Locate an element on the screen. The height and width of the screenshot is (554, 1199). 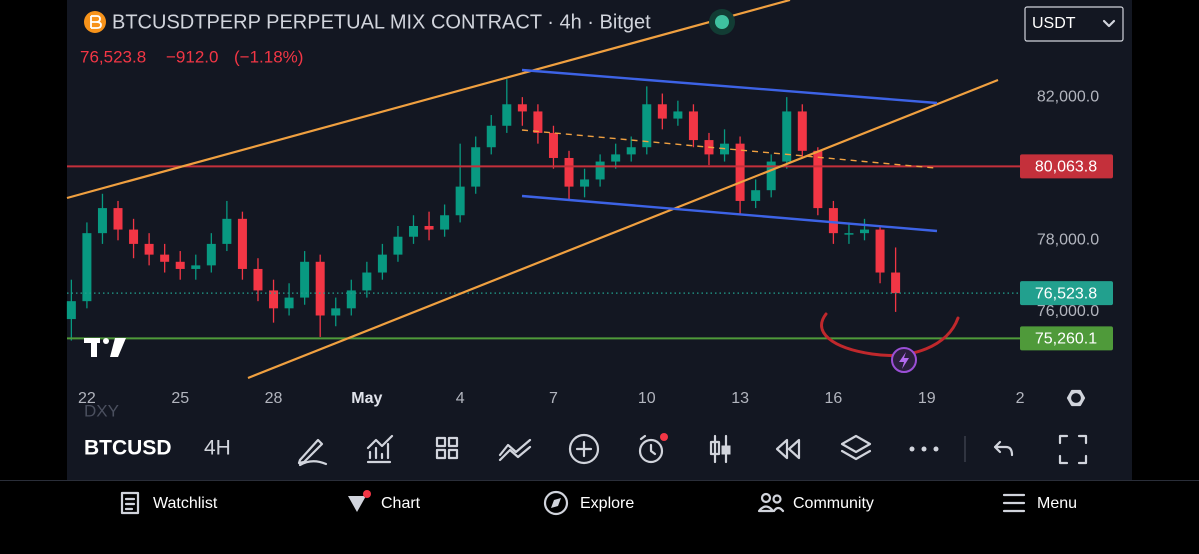
x-tick-label: 19 is located at coordinates (927, 398).